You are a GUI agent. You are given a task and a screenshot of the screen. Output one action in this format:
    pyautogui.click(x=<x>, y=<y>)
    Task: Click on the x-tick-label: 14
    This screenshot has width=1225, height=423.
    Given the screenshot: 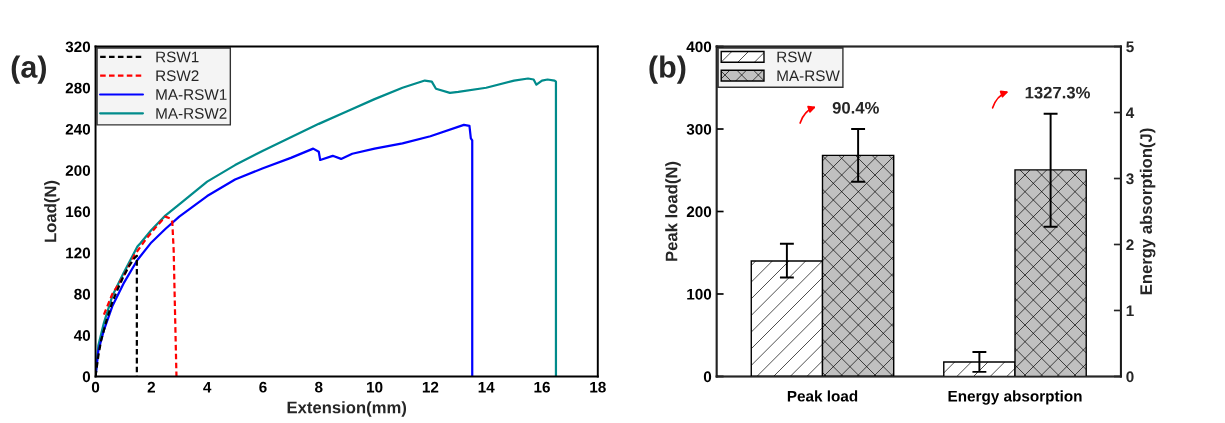 What is the action you would take?
    pyautogui.click(x=486, y=387)
    